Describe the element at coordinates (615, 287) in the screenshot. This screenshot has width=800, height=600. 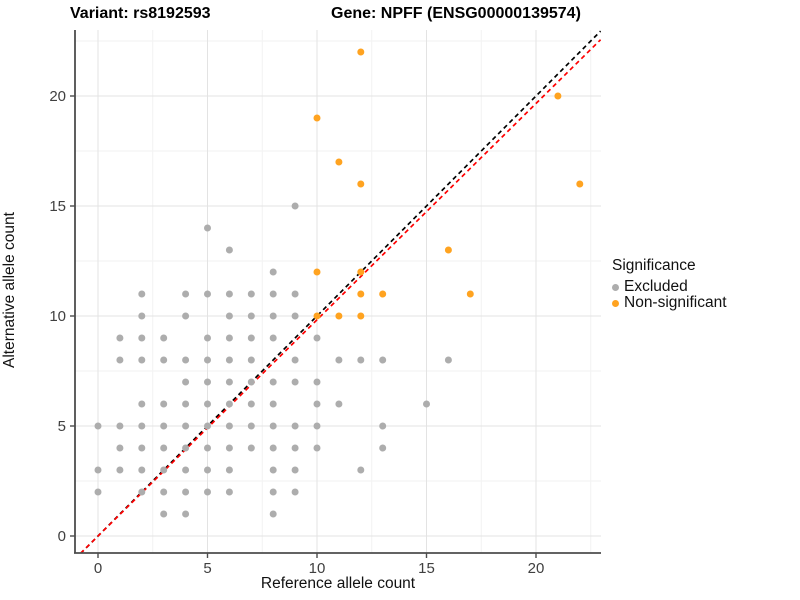
I see `excluded-dot-icon` at that location.